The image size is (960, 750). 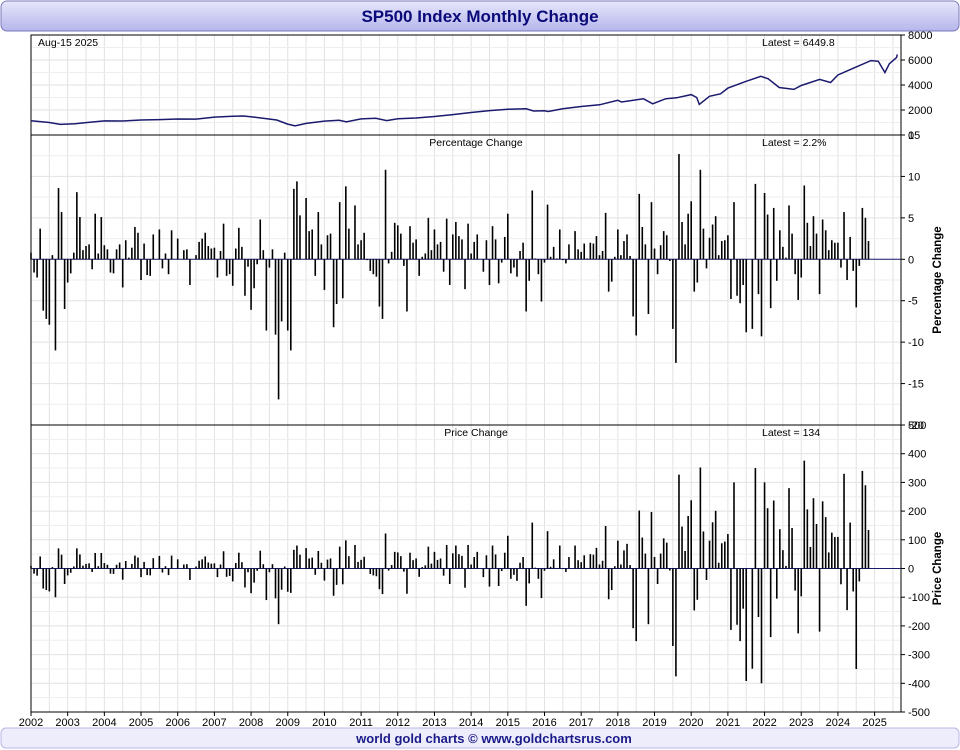 I want to click on x-tick-label: 2015, so click(x=508, y=723).